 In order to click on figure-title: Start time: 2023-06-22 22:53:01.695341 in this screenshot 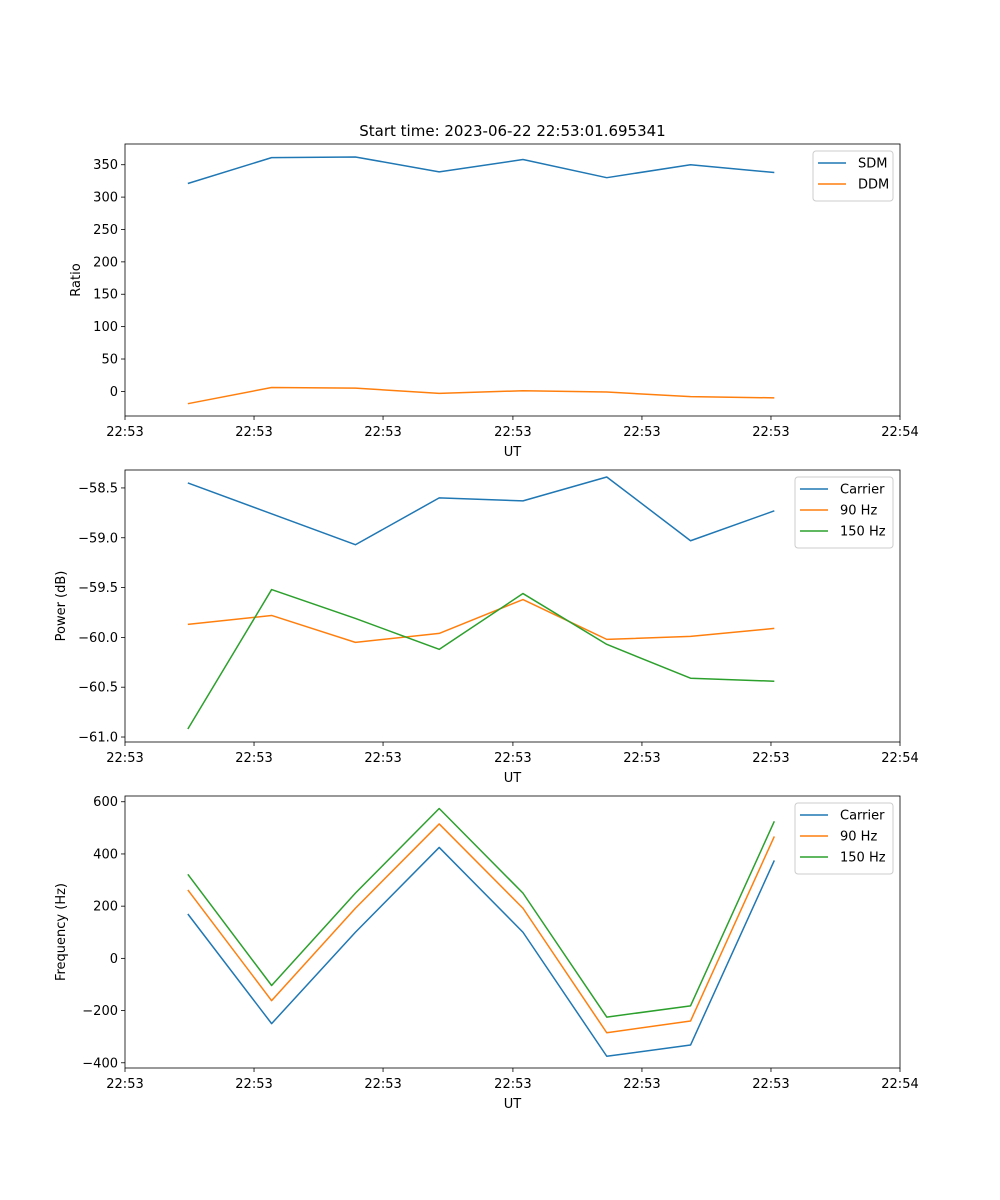, I will do `click(512, 131)`.